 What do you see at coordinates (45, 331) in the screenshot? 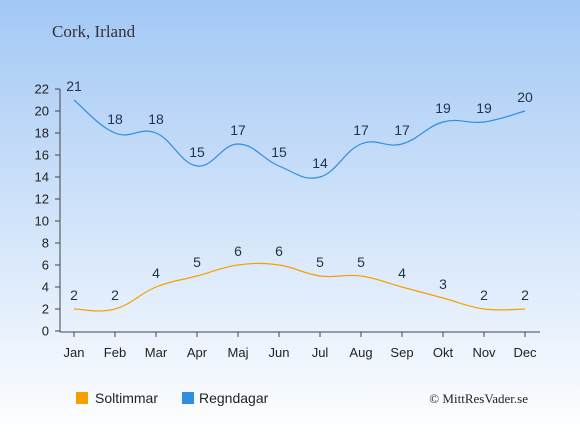
I see `y-tick-label: 0` at bounding box center [45, 331].